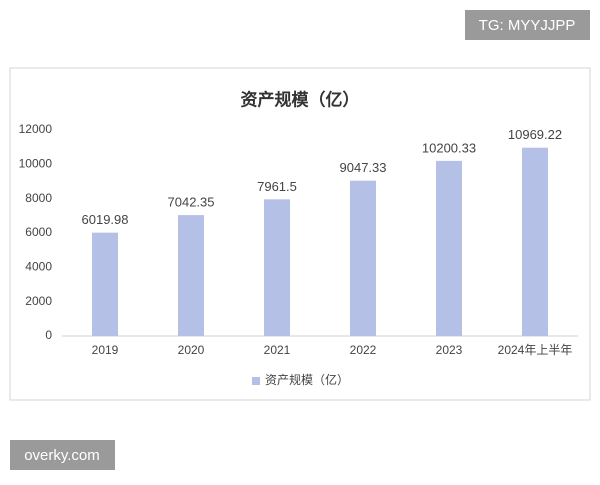 The image size is (600, 485). What do you see at coordinates (307, 379) in the screenshot?
I see `legend-label: 资产规模（亿）` at bounding box center [307, 379].